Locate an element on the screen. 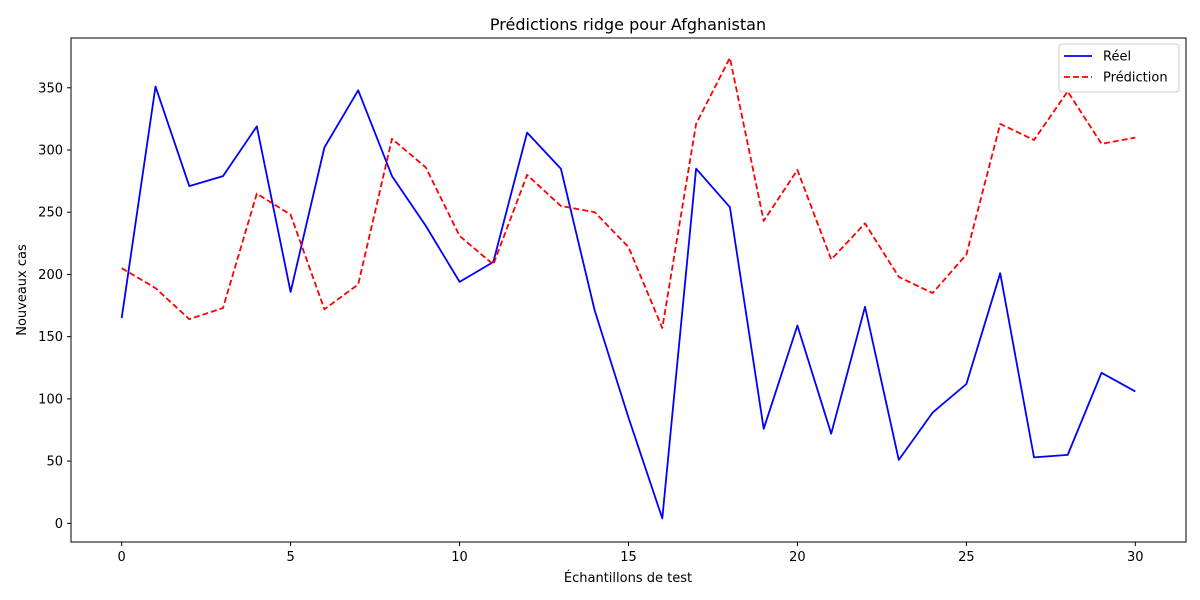 The height and width of the screenshot is (600, 1200). legend-label-2: Prédiction is located at coordinates (1135, 78).